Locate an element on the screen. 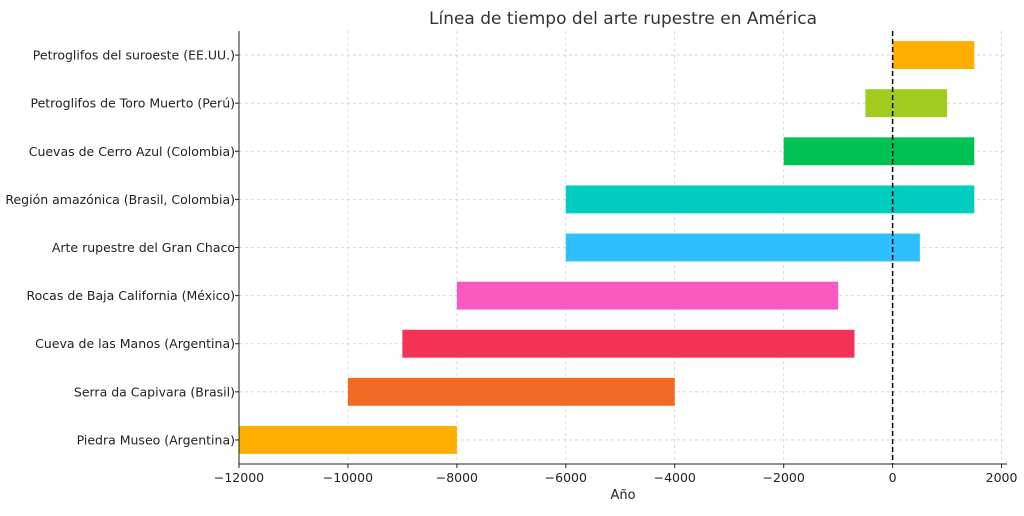  x-tick-label: −12000 is located at coordinates (239, 477).